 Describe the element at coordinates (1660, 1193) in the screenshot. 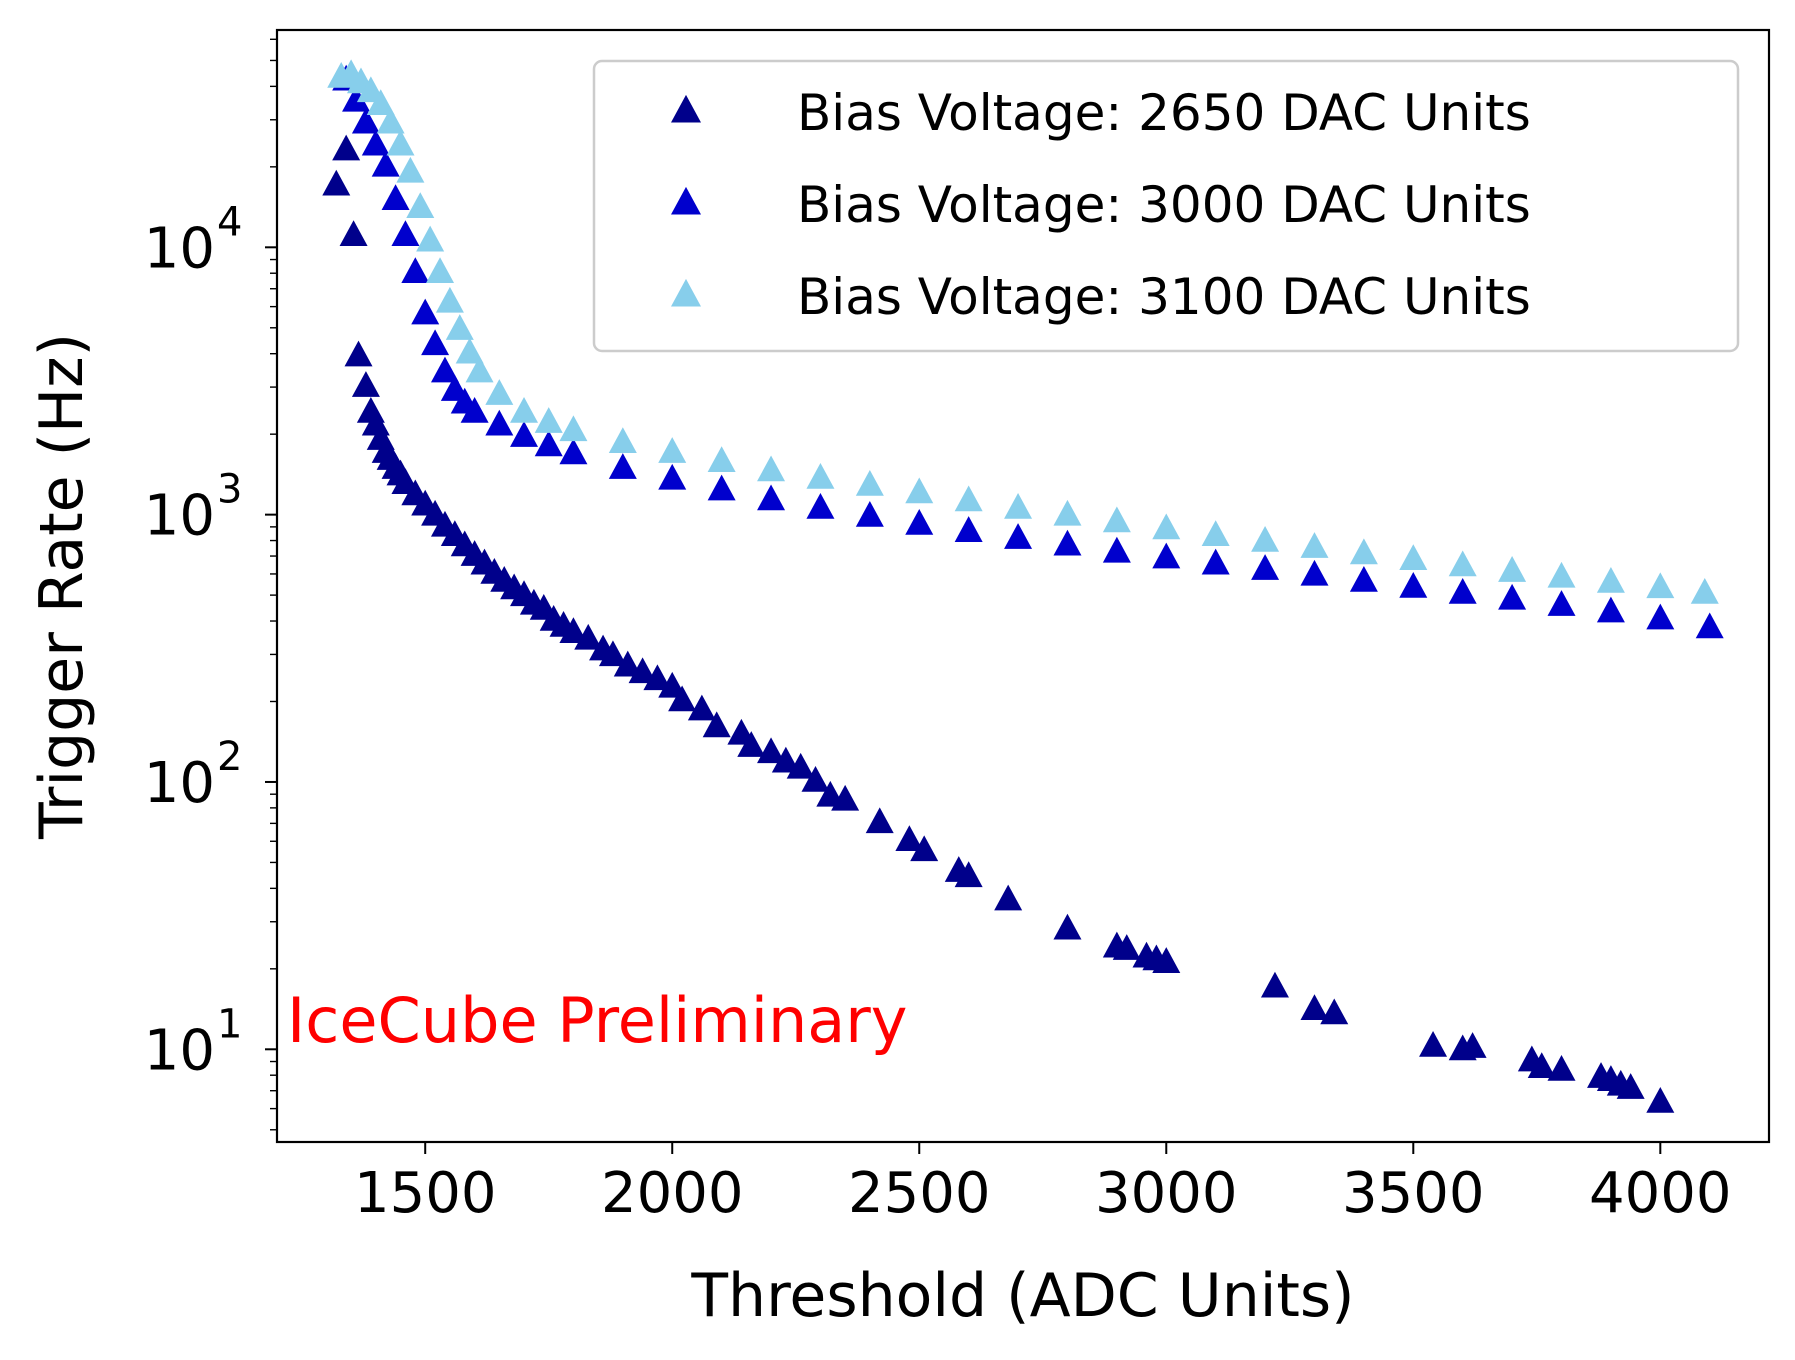

I see `x-tick-label: 4000` at that location.